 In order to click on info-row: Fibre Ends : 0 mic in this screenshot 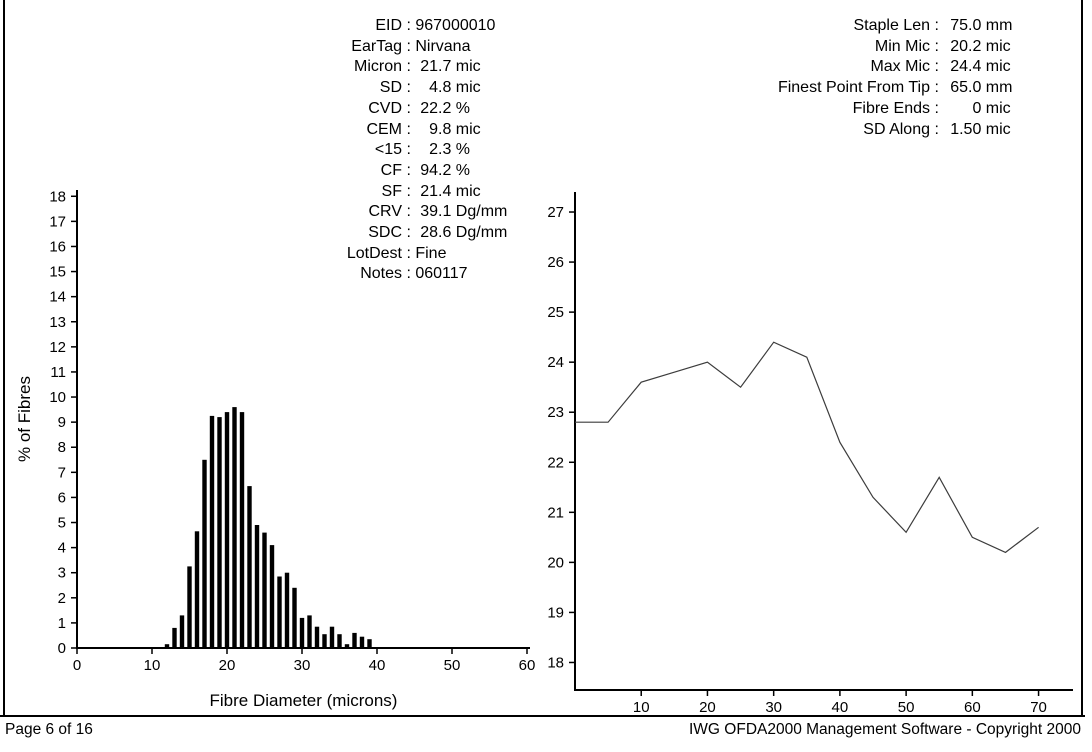, I will do `click(890, 109)`.